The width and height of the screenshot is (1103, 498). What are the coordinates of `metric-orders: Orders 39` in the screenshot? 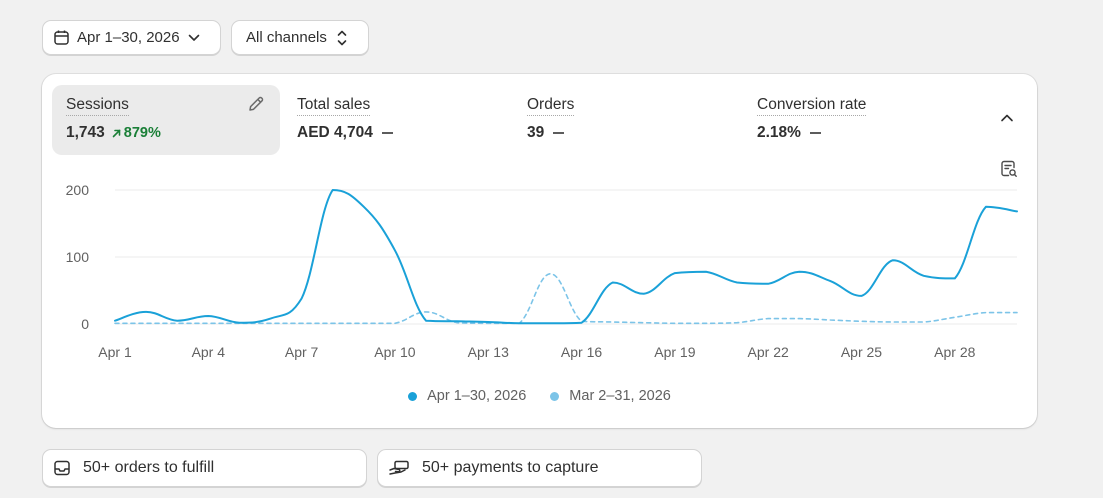 It's located at (623, 120).